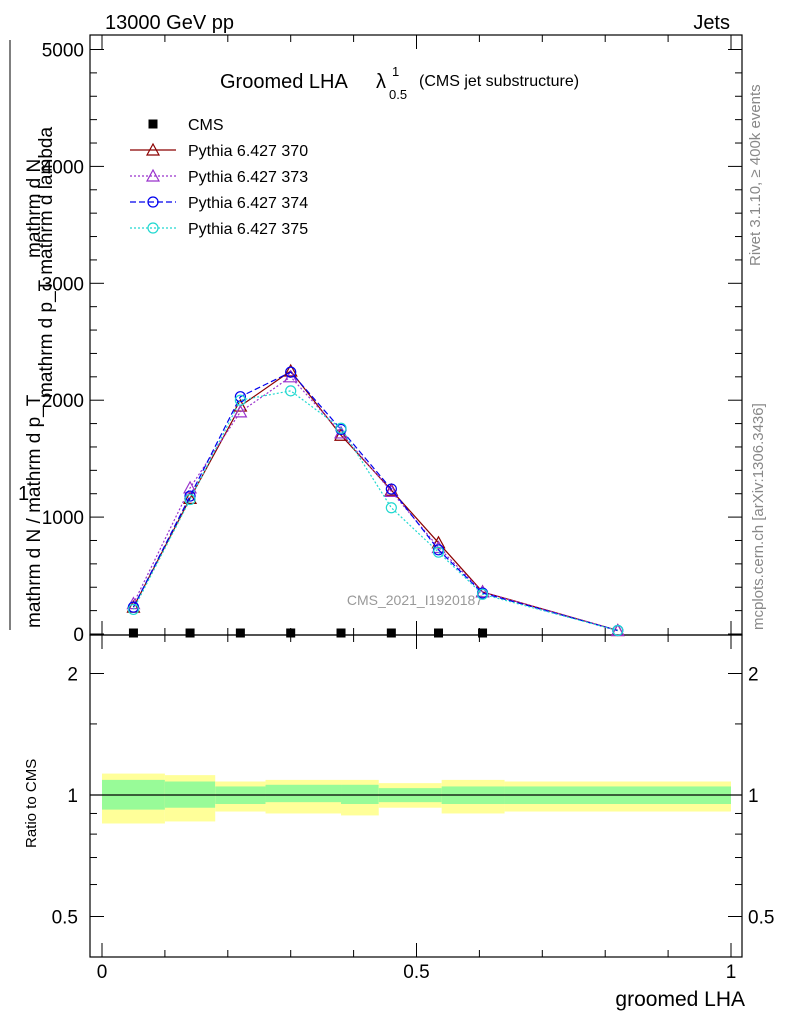  I want to click on category-label: Jets, so click(711, 23).